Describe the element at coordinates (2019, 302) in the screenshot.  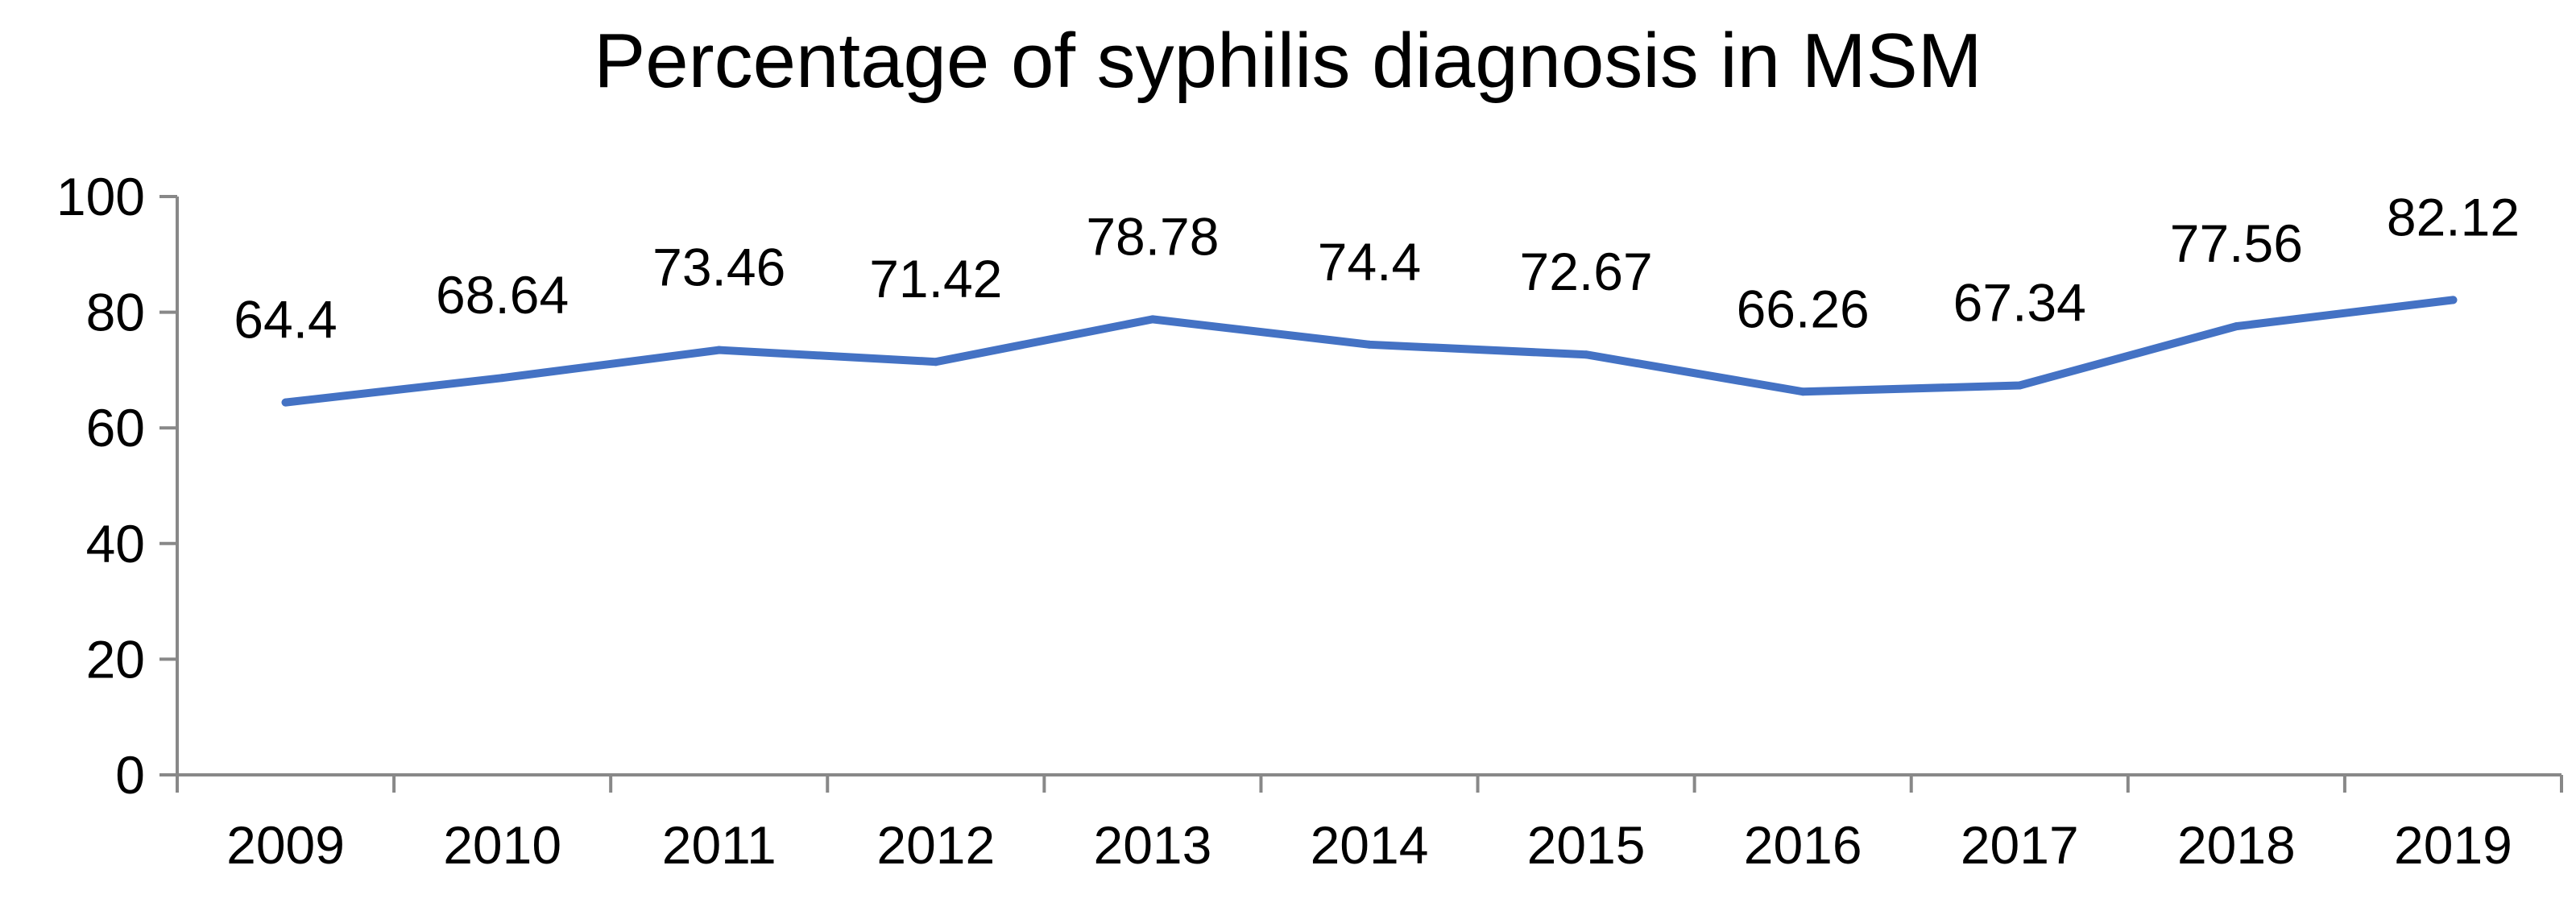
I see `data-label: 67.34` at that location.